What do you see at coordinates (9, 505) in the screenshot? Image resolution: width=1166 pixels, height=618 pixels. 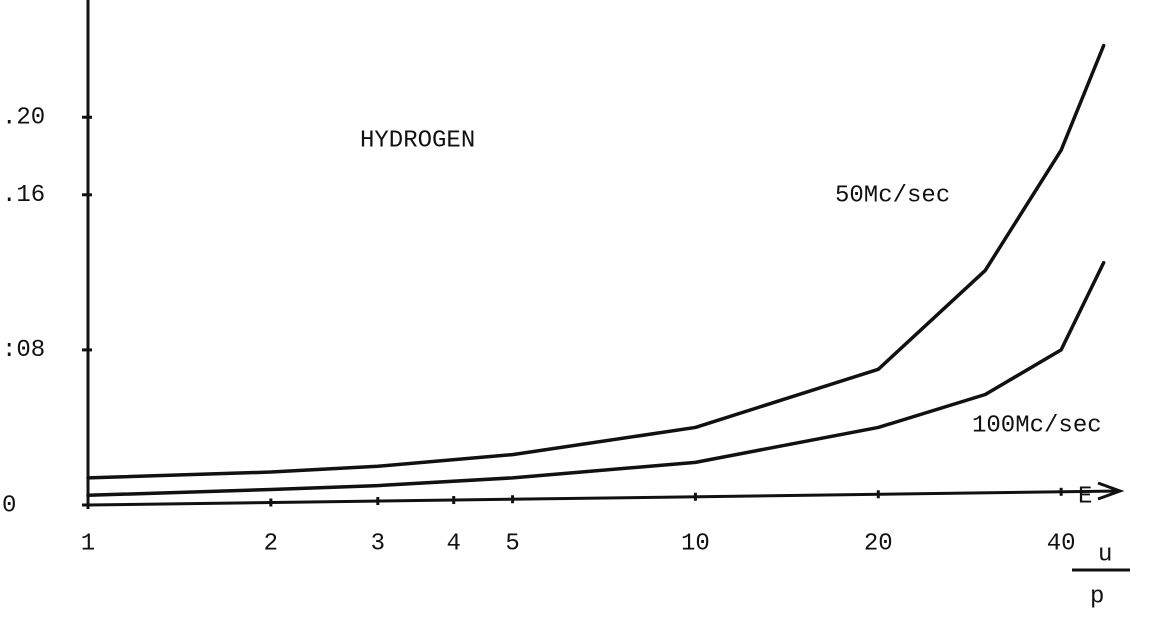 I see `y-tick-label: 0` at bounding box center [9, 505].